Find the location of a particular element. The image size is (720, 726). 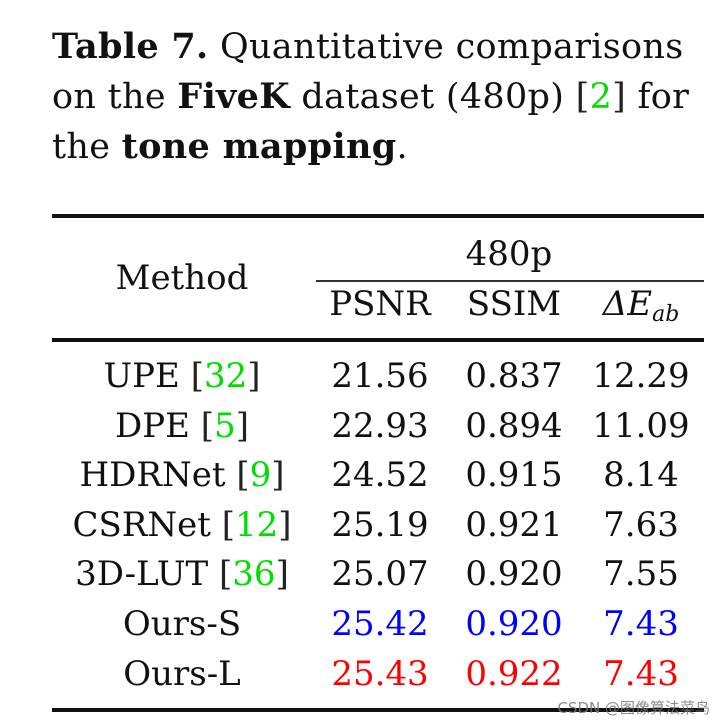

watermark: CSDN @图像算法菜鸟 is located at coordinates (633, 708).